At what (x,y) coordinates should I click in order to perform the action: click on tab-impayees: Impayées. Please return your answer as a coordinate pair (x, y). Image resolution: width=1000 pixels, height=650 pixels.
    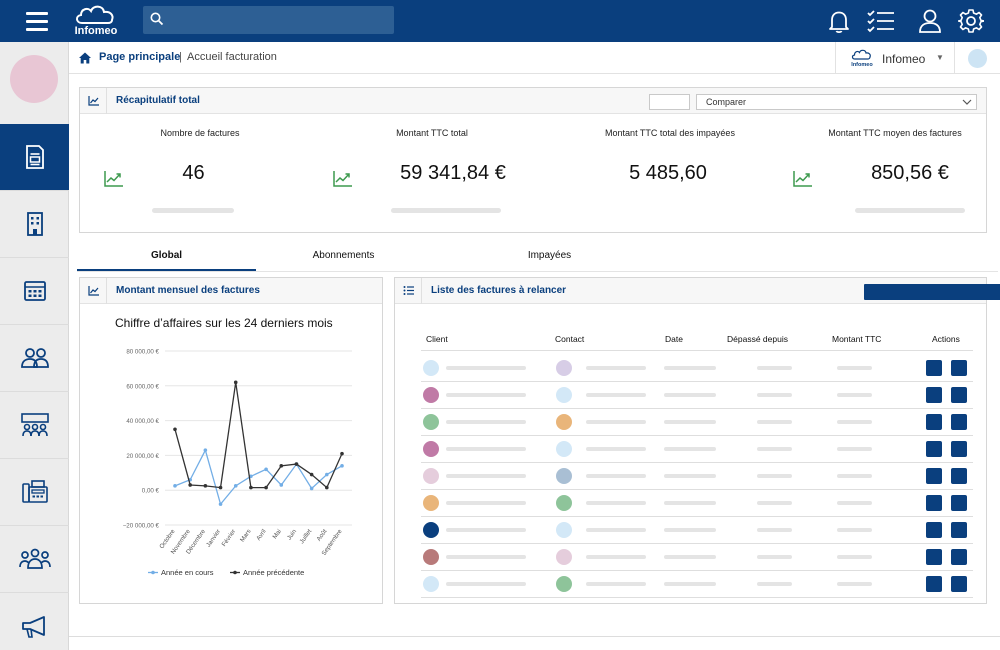
    Looking at the image, I should click on (549, 255).